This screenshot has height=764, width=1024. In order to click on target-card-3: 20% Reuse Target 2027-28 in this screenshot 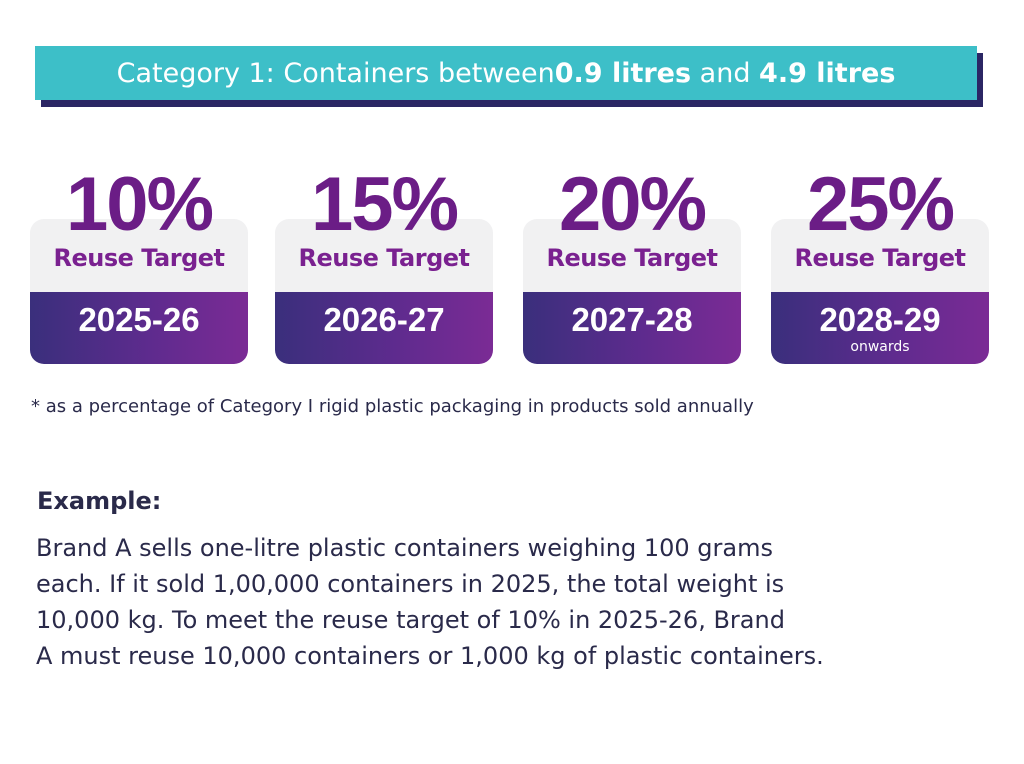, I will do `click(632, 264)`.